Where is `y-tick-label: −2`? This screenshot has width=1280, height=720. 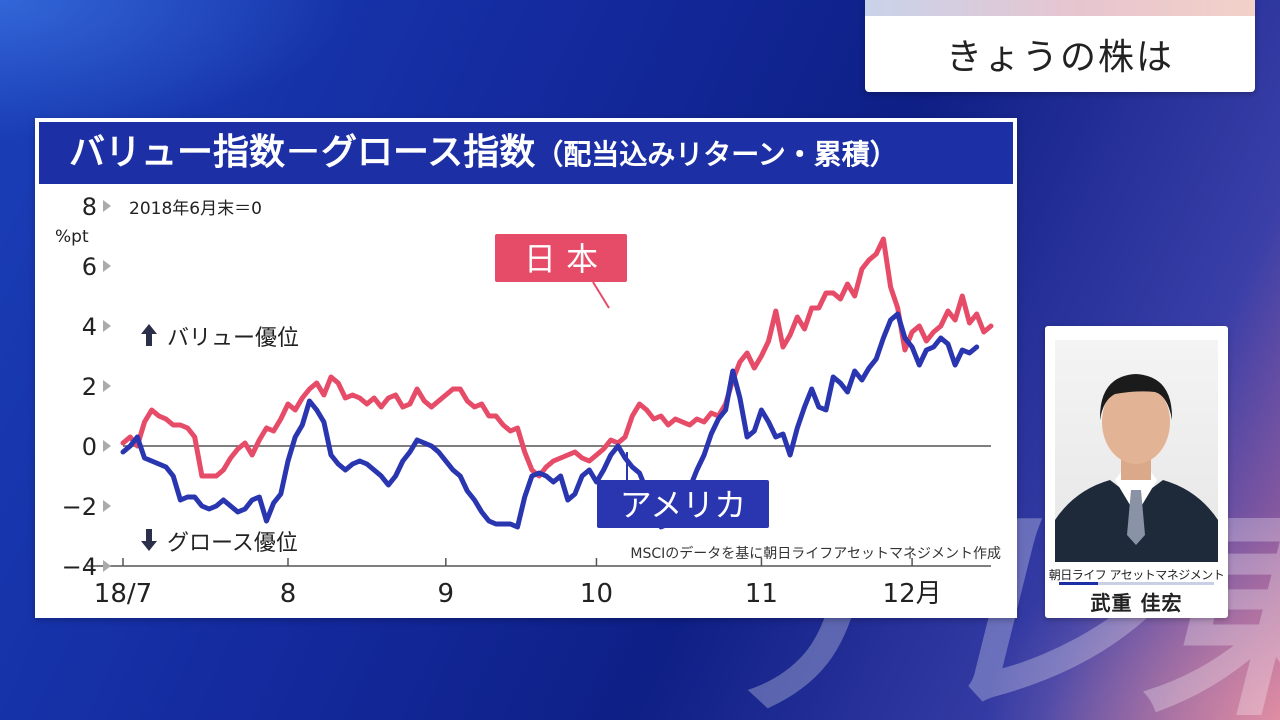 y-tick-label: −2 is located at coordinates (79, 507).